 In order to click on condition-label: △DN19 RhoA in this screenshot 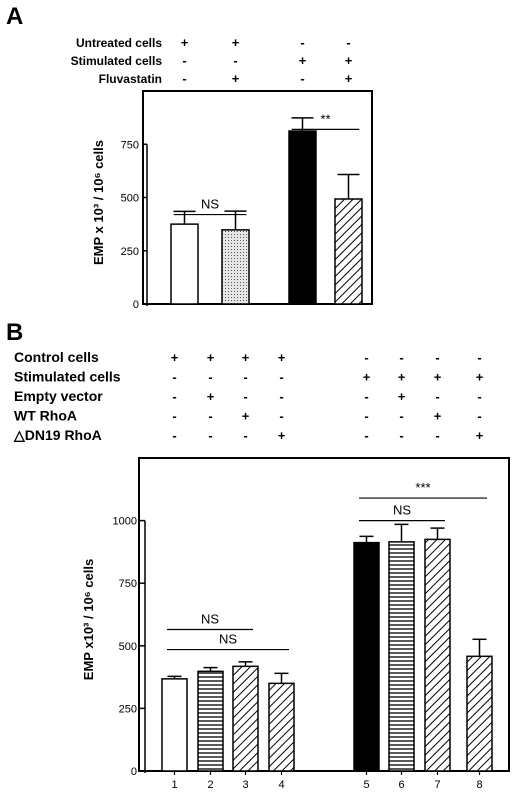, I will do `click(57, 435)`.